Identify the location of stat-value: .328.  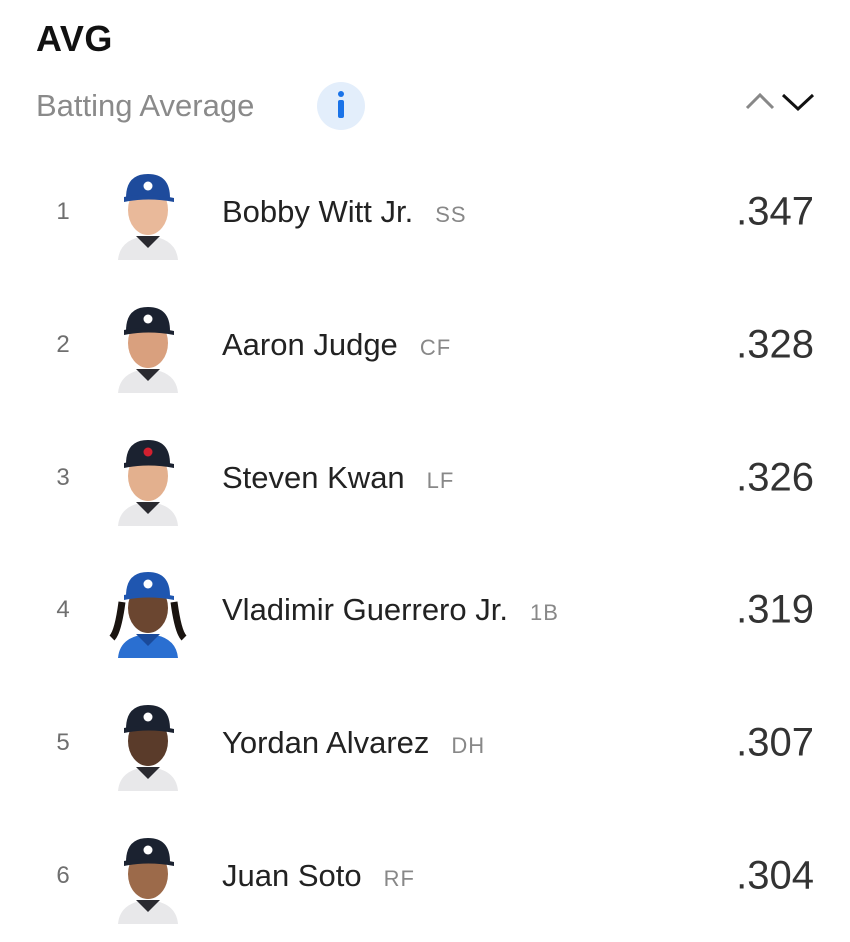
(775, 344).